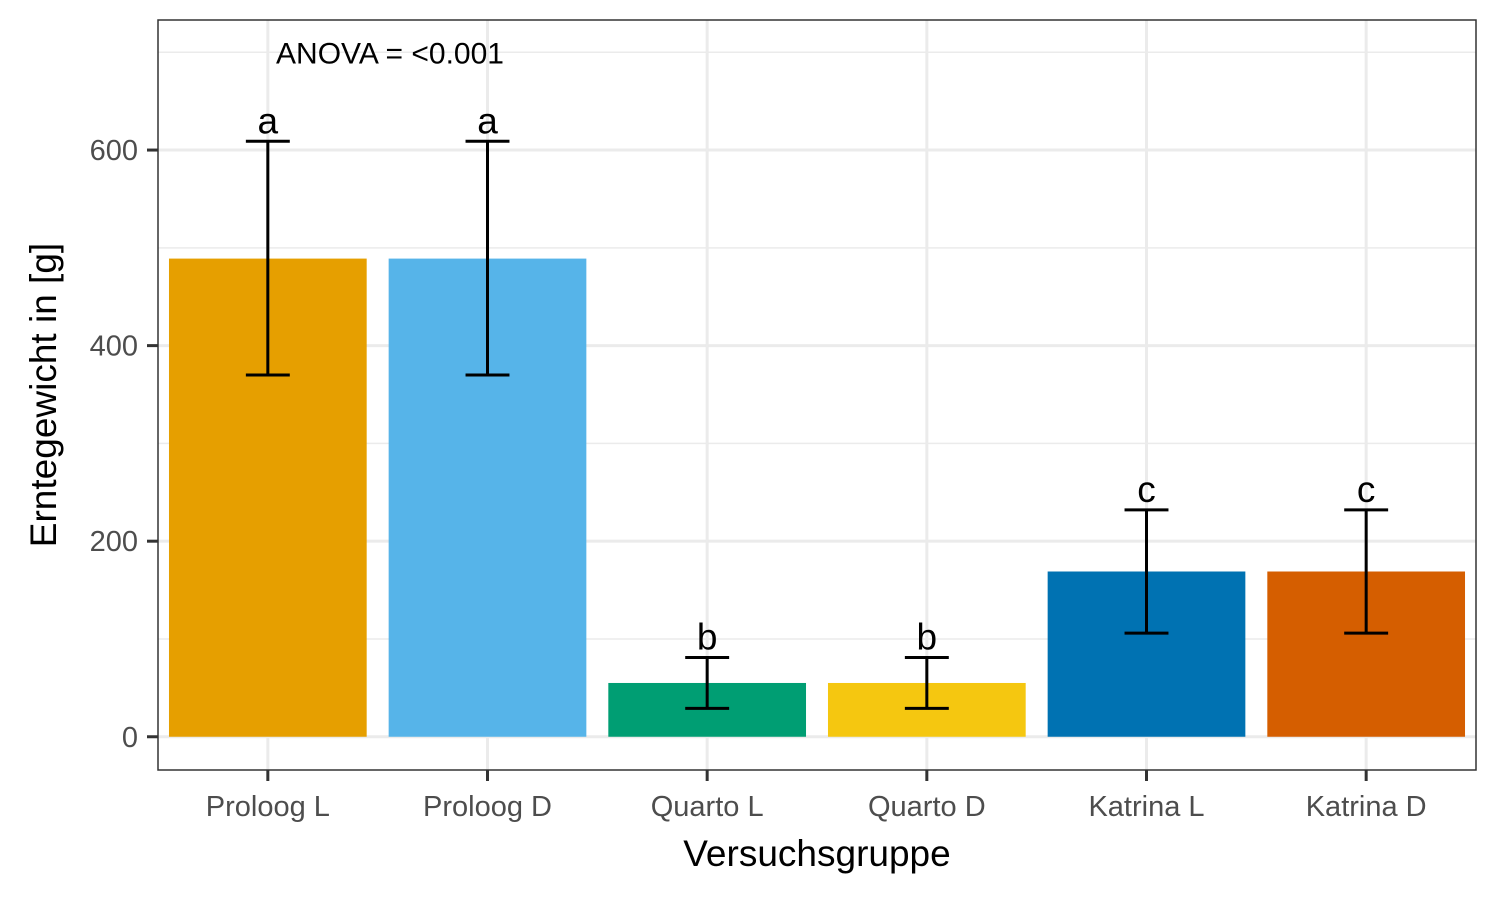 This screenshot has width=1500, height=900. Describe the element at coordinates (1366, 807) in the screenshot. I see `x-tick-label: Katrina D` at that location.